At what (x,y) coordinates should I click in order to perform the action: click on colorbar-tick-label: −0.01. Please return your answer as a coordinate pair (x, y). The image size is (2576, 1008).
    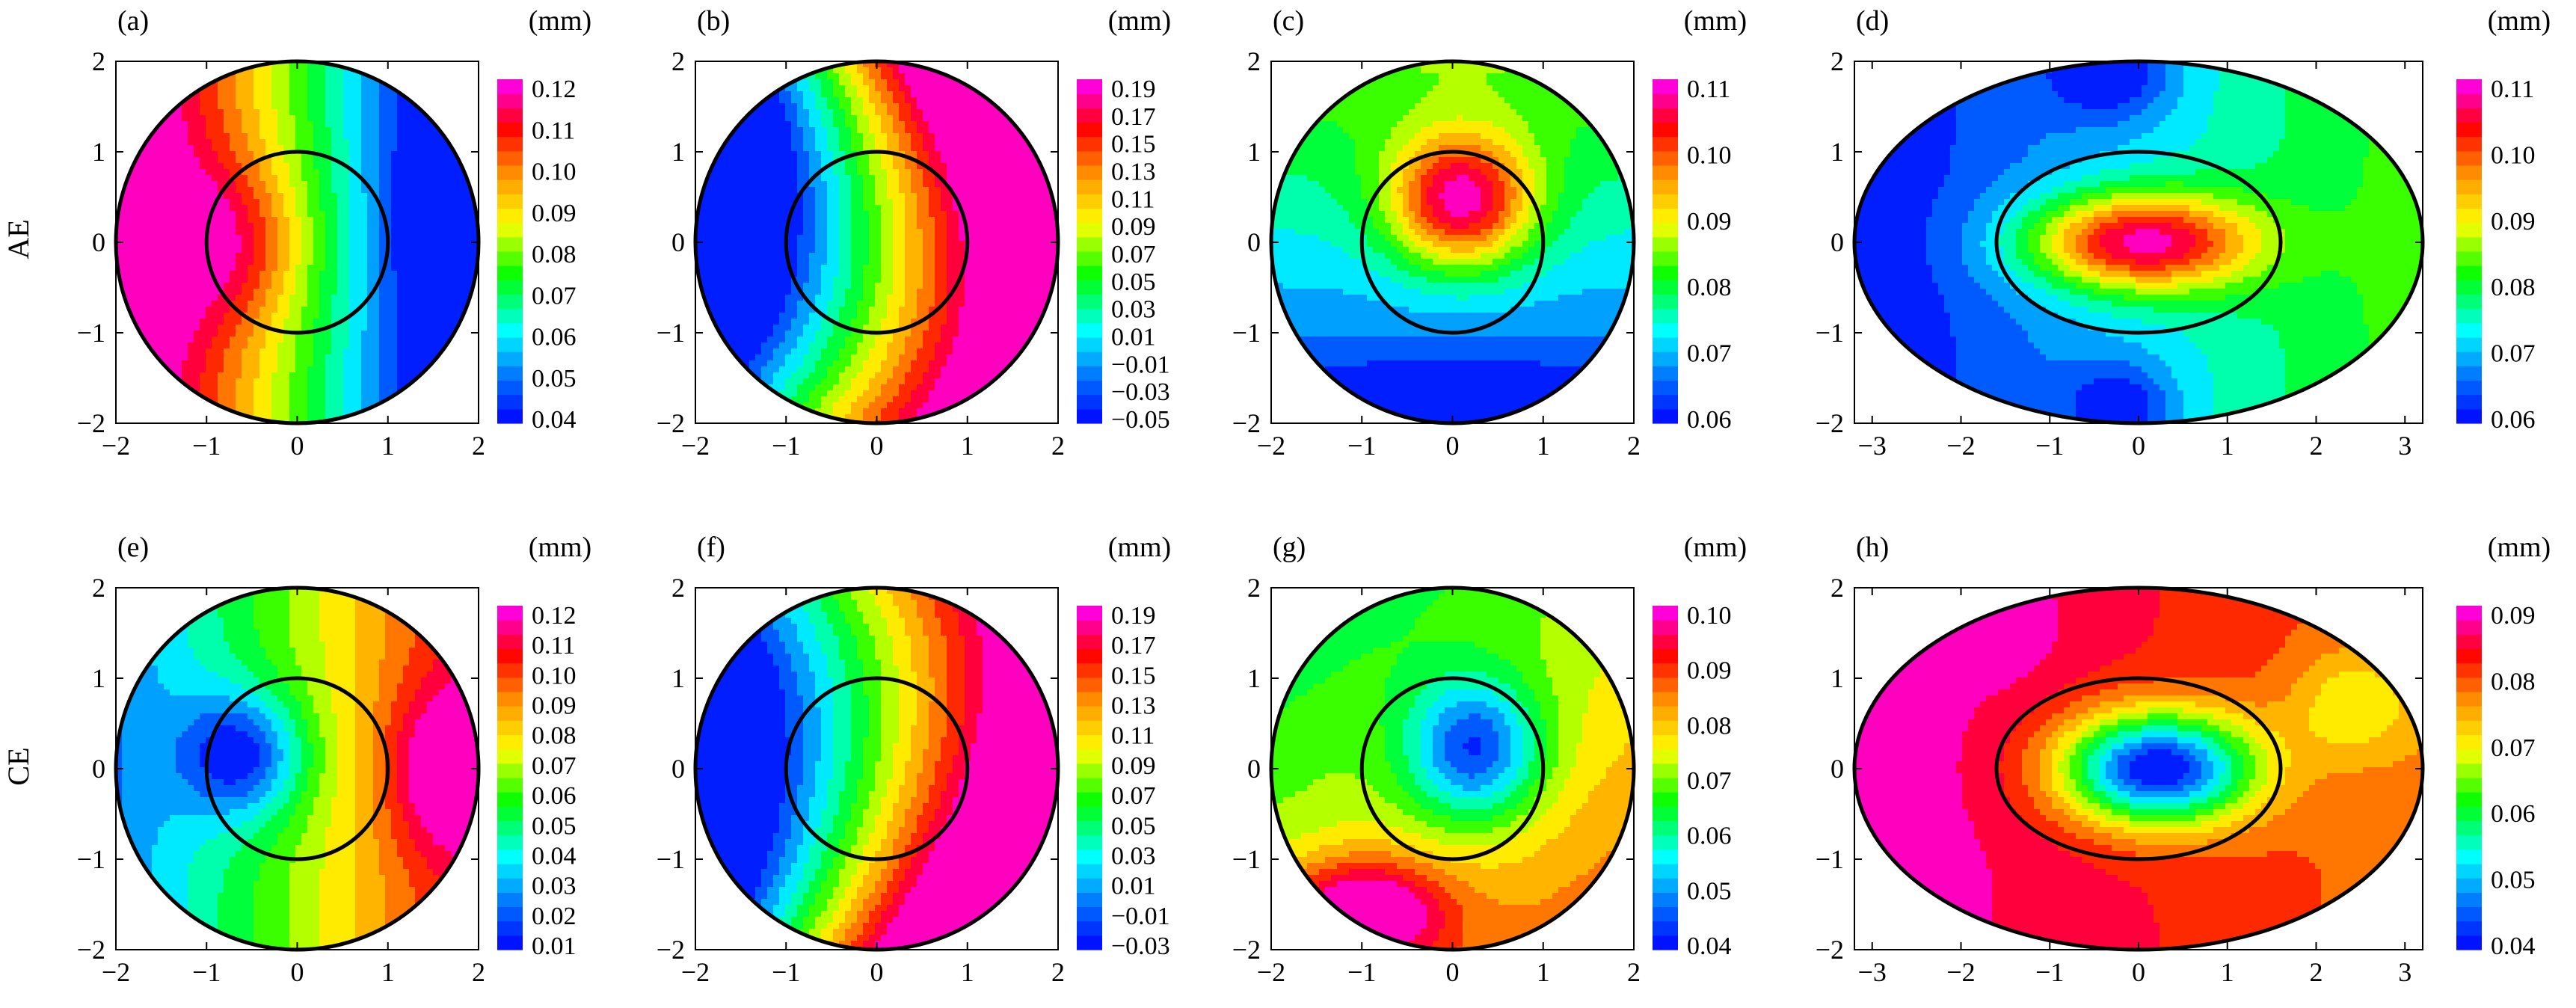
    Looking at the image, I should click on (1140, 364).